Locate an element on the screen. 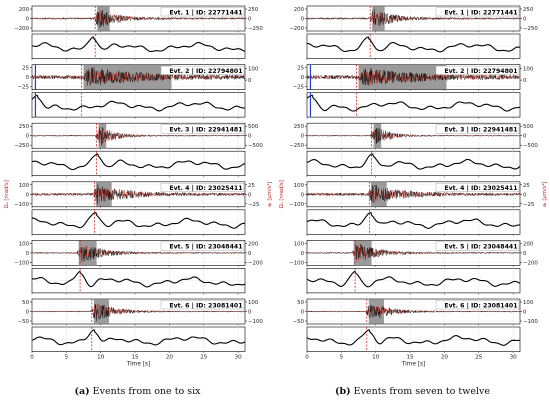  event-label: Evt. 1 | ID: 22771441 is located at coordinates (480, 13).